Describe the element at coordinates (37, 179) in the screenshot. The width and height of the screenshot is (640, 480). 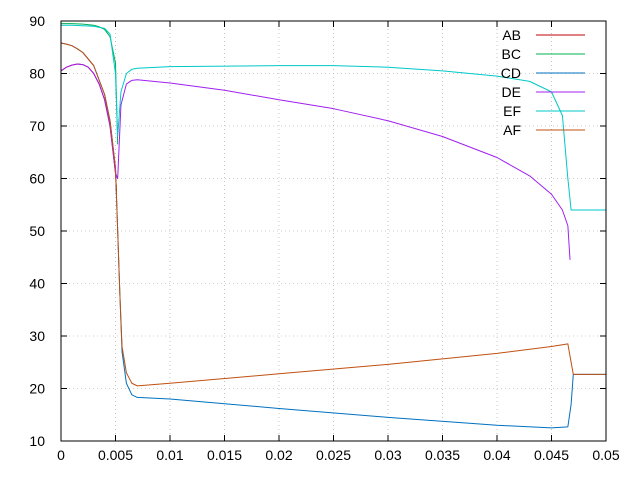
I see `y-tick-label: 60` at that location.